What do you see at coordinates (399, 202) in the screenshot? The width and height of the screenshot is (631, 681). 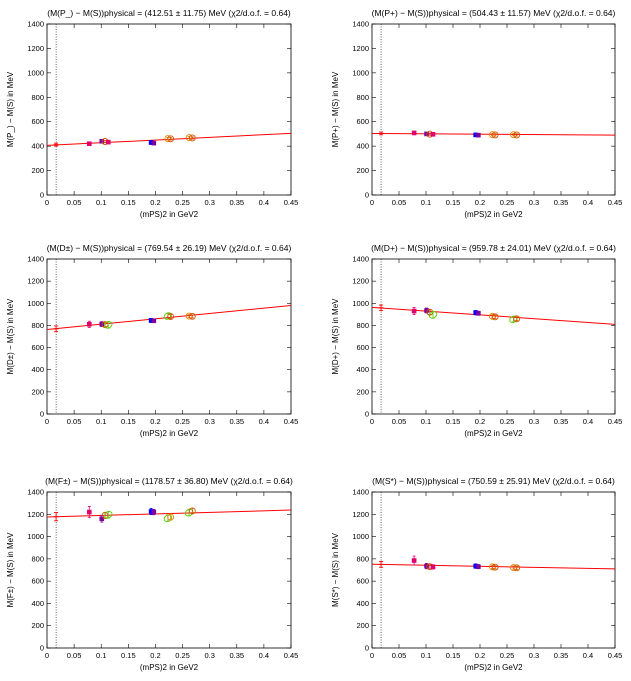 I see `x-tick-label: 0.05` at bounding box center [399, 202].